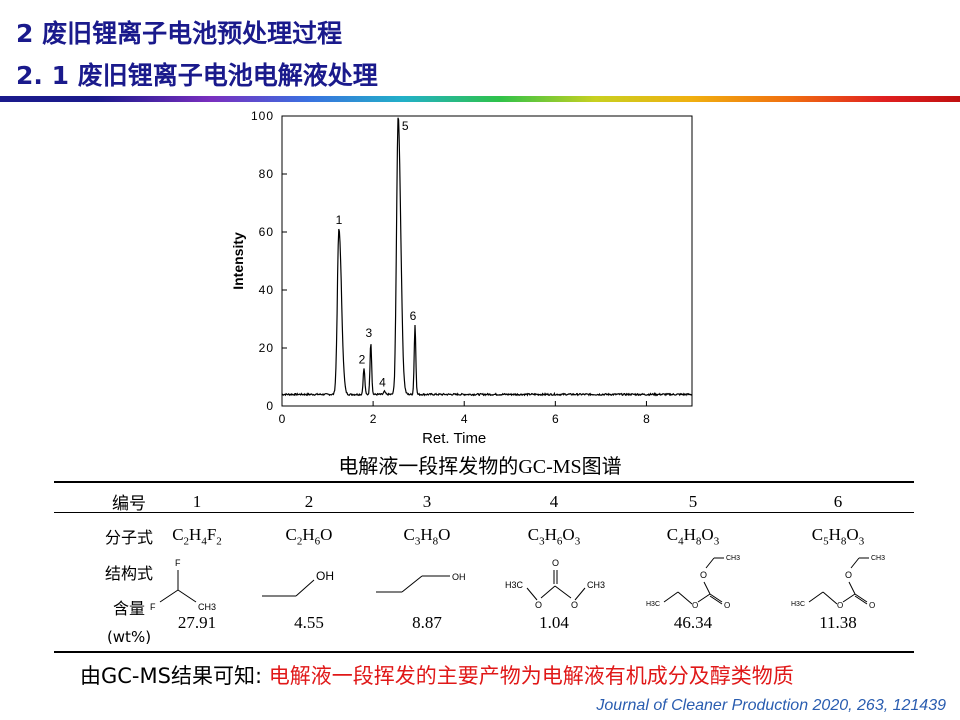 The height and width of the screenshot is (720, 960). I want to click on x-tick-label: 4, so click(464, 419).